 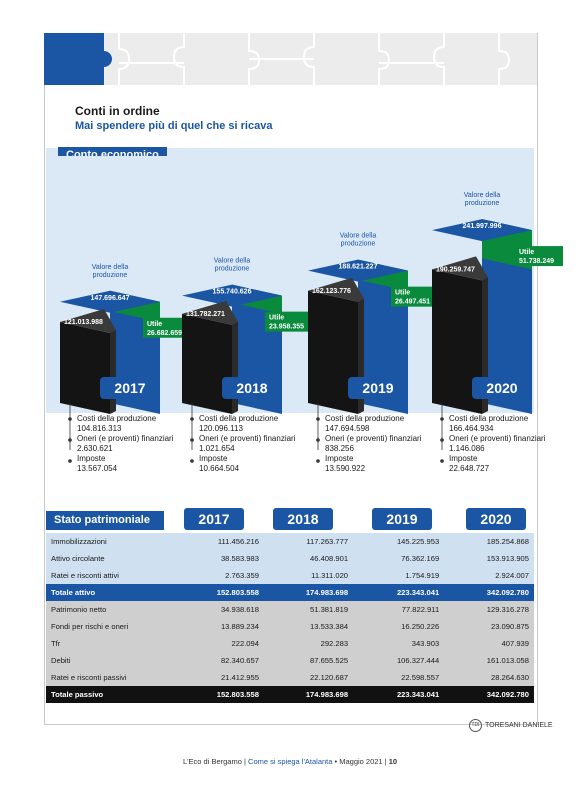 What do you see at coordinates (239, 660) in the screenshot?
I see `cell-value: 82.340.657` at bounding box center [239, 660].